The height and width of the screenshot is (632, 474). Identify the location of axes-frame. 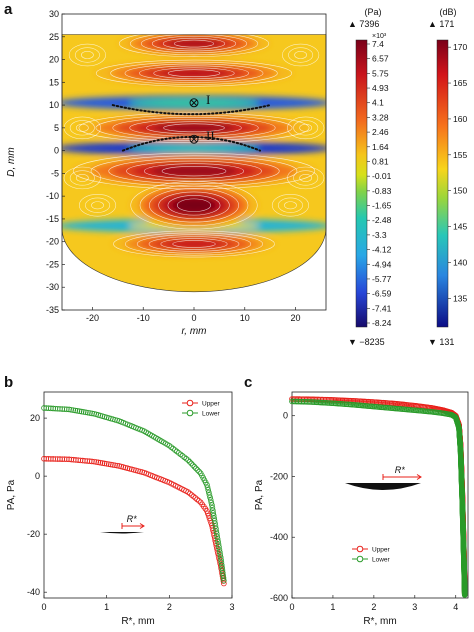
(138, 495).